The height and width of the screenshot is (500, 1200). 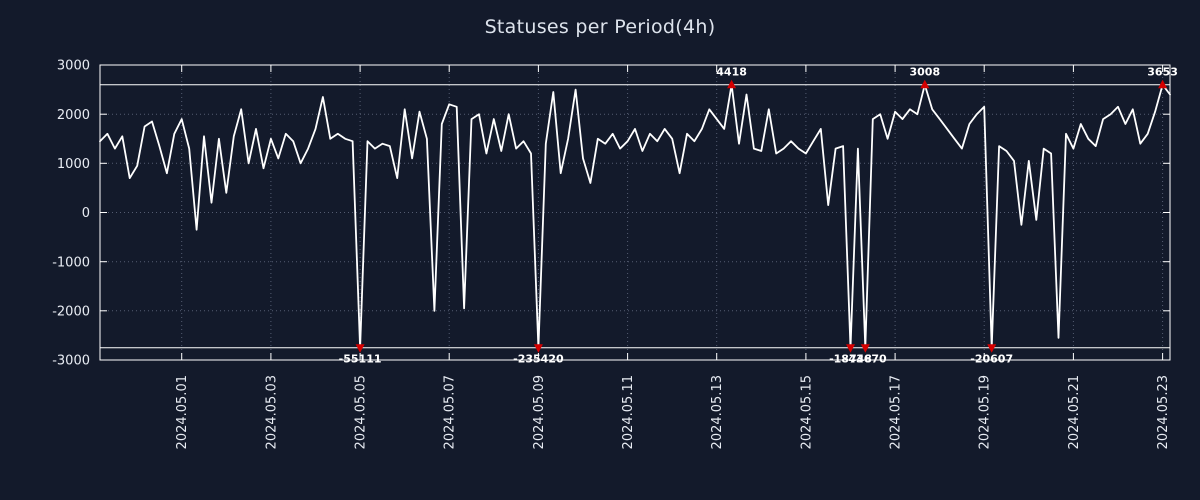 What do you see at coordinates (1074, 412) in the screenshot?
I see `svg-text: 2024.05.21` at bounding box center [1074, 412].